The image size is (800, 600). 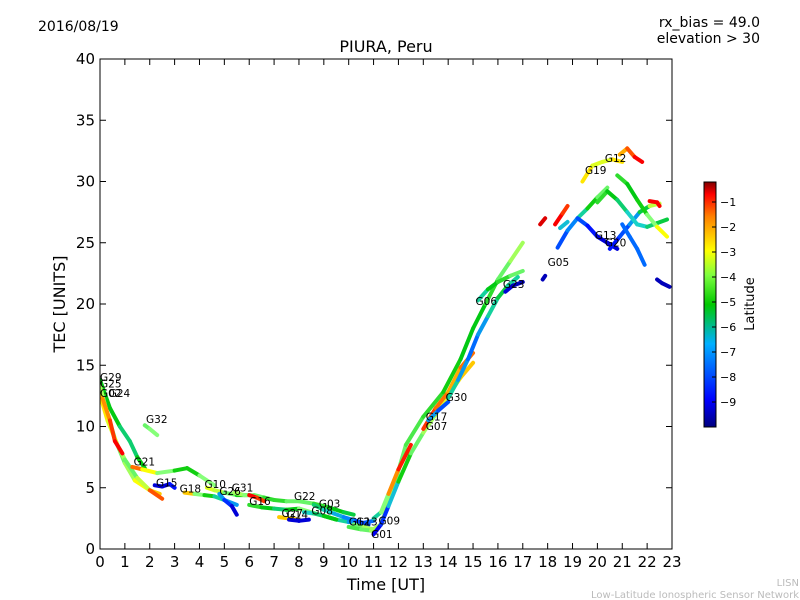 I want to click on satellite-label: G14, so click(x=298, y=515).